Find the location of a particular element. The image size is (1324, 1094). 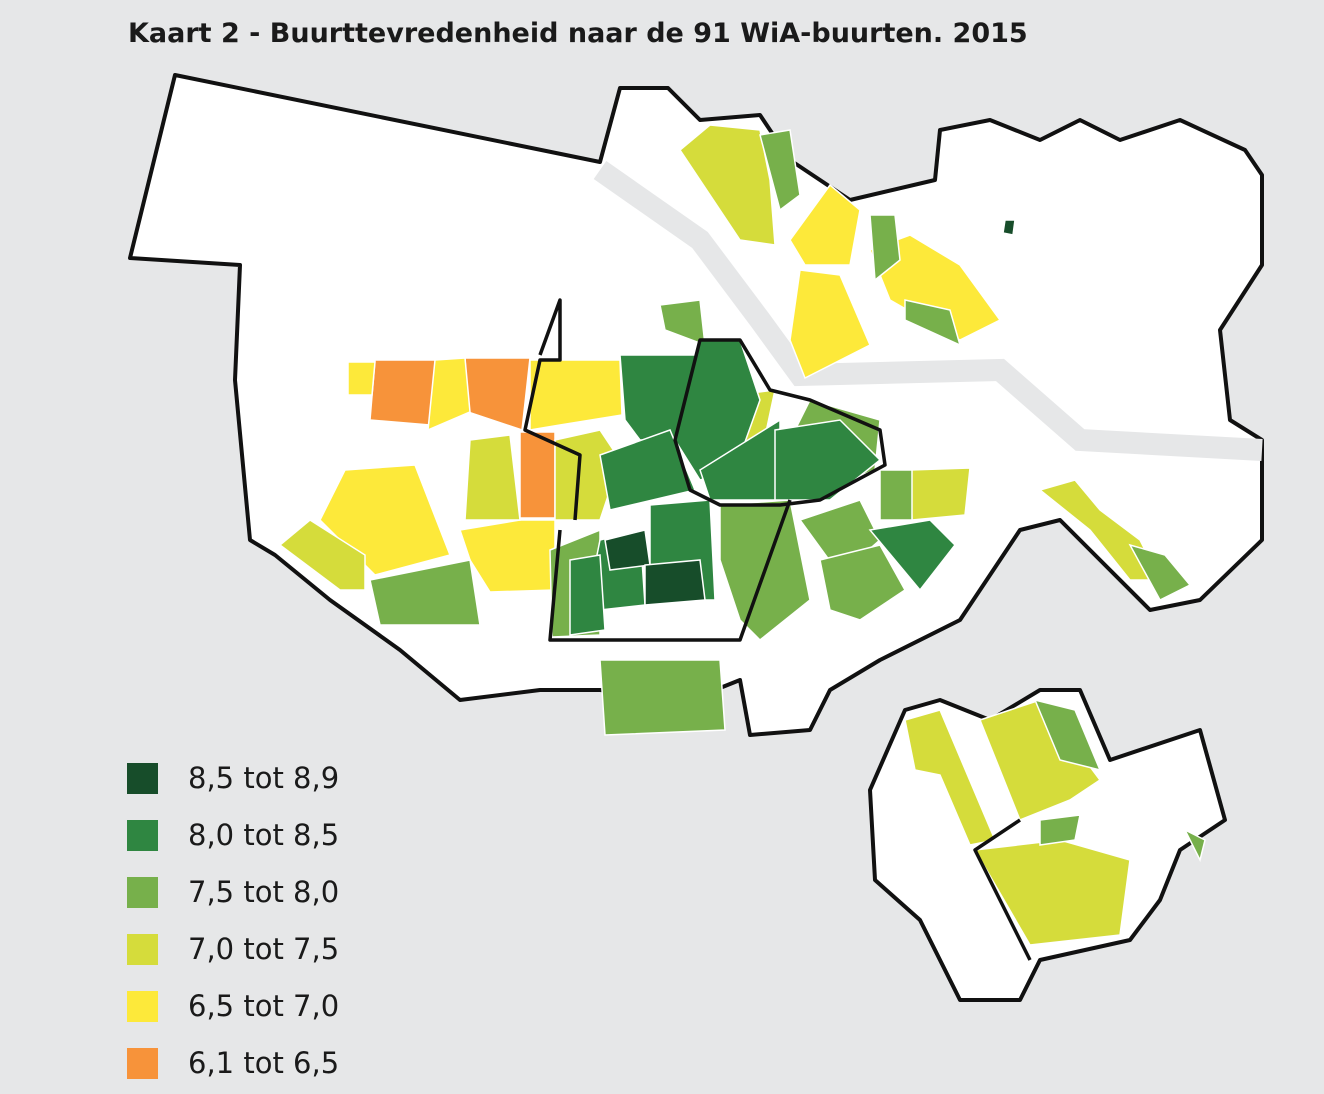

legend-label: 6,1 tot 6,5 is located at coordinates (263, 1063).